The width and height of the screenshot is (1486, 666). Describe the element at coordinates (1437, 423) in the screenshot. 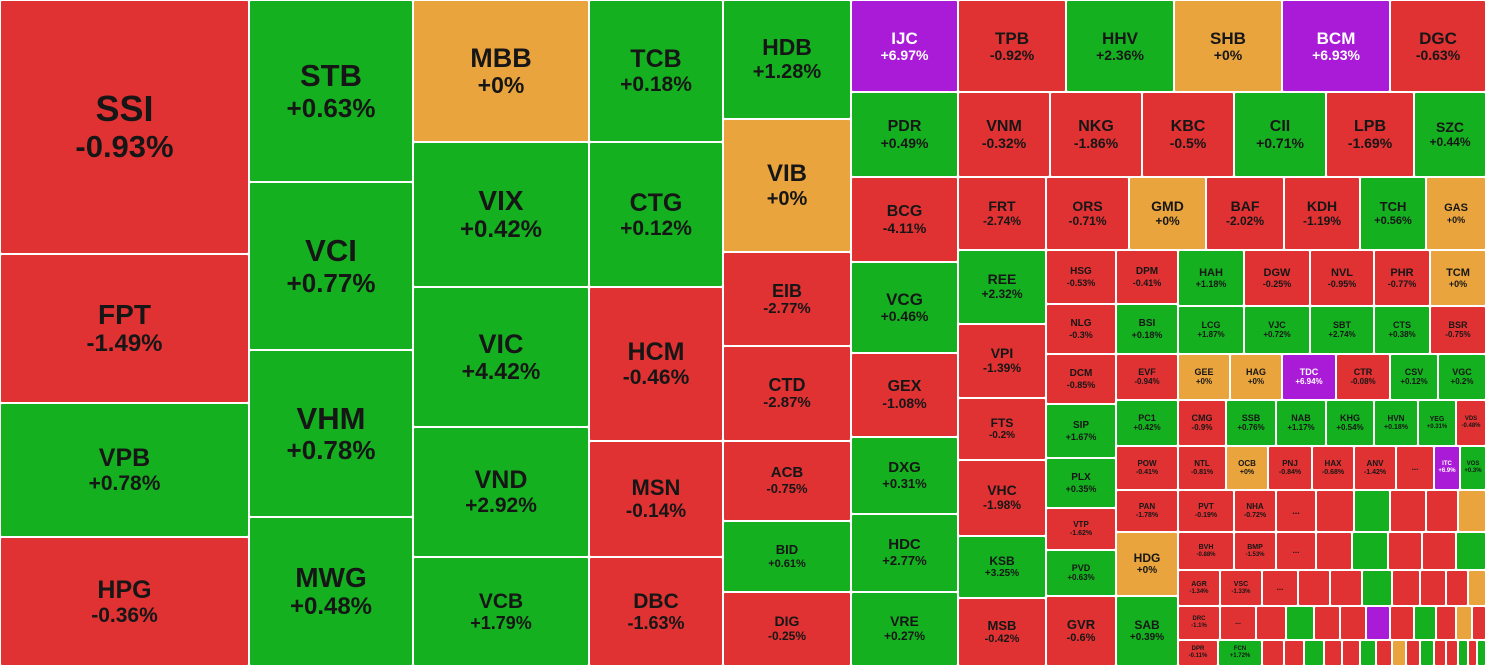

I see `stock-tile-yeg: YEG +0.31%` at that location.